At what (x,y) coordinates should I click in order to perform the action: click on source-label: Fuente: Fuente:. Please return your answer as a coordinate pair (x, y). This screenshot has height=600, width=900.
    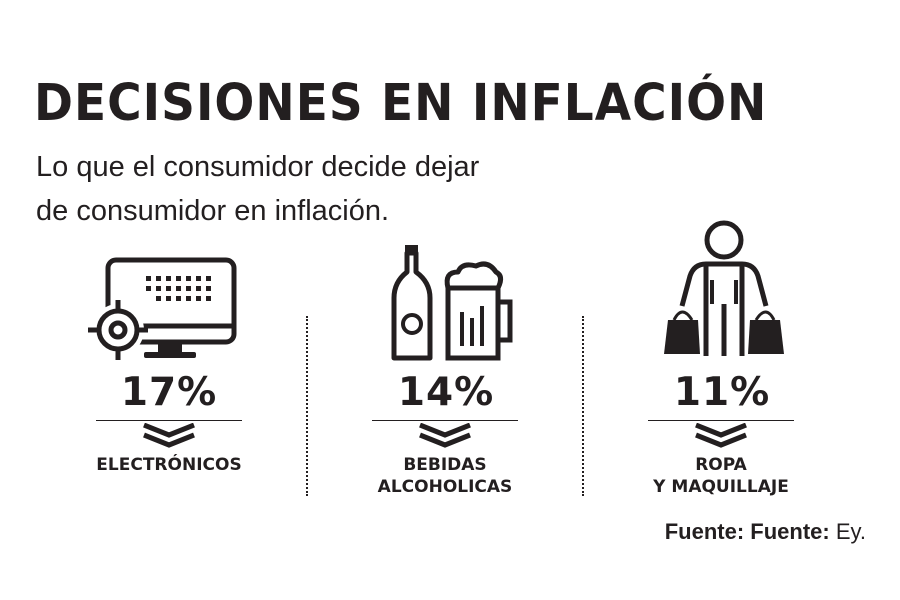
    Looking at the image, I should click on (747, 531).